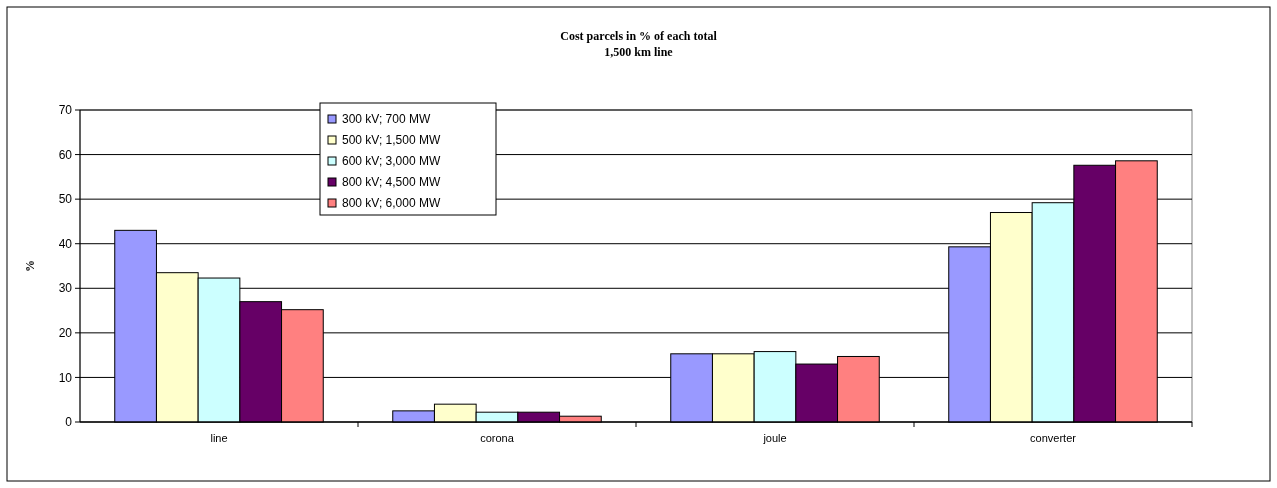 This screenshot has width=1277, height=488. Describe the element at coordinates (65, 110) in the screenshot. I see `y-tick-label: 70` at that location.